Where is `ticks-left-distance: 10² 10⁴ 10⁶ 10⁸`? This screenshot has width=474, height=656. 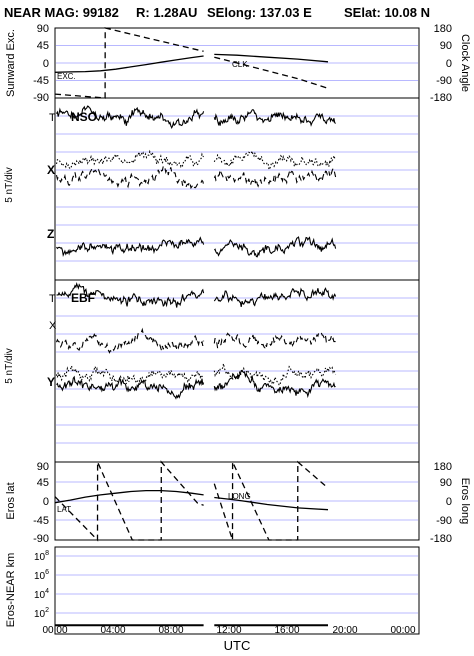
ticks-left-distance: 10² 10⁴ 10⁶ 10⁸ is located at coordinates (41, 585).